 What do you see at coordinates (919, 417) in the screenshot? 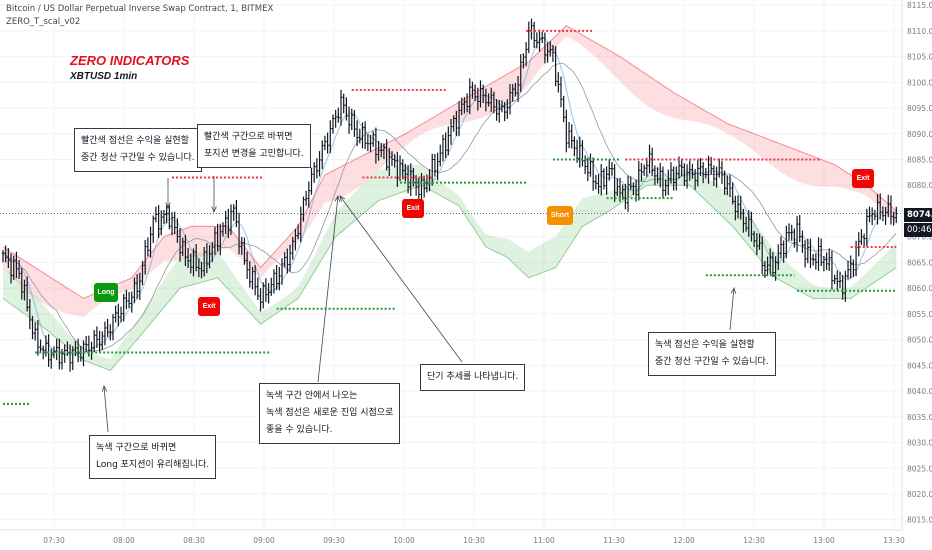
I see `price-axis-tick-label: 8035.0` at bounding box center [919, 417].